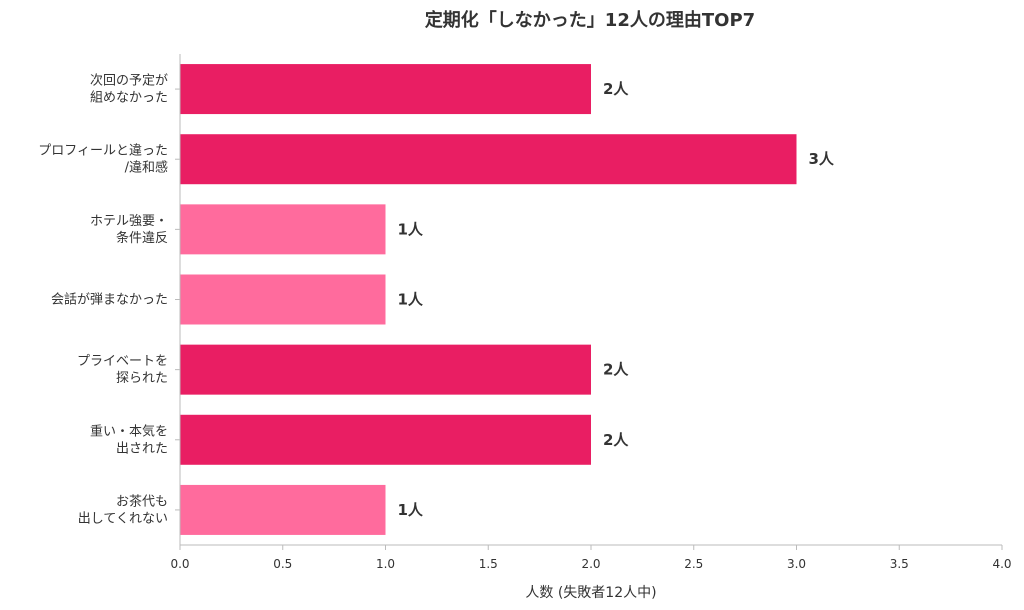 This screenshot has width=1024, height=610. What do you see at coordinates (899, 564) in the screenshot?
I see `x-tick-label: 3.5` at bounding box center [899, 564].